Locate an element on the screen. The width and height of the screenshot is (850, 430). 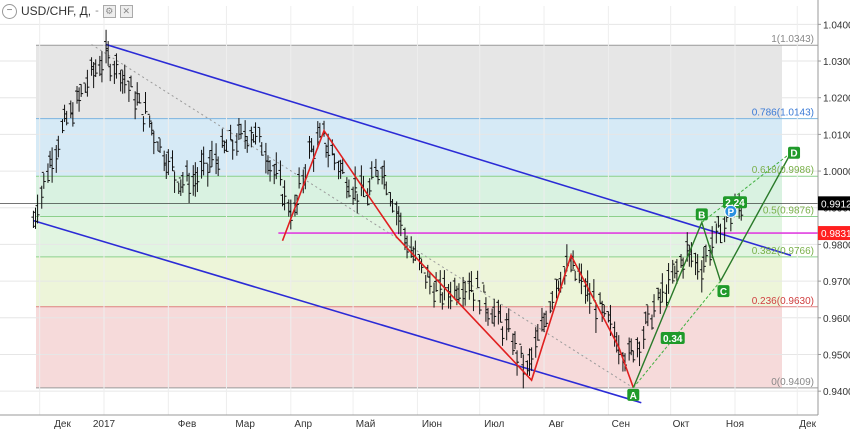
x-axis: Дек 2017 Фев Мар Апр Май Июн Июл Авг Сен Окт Ноя Дек is located at coordinates (409, 422).